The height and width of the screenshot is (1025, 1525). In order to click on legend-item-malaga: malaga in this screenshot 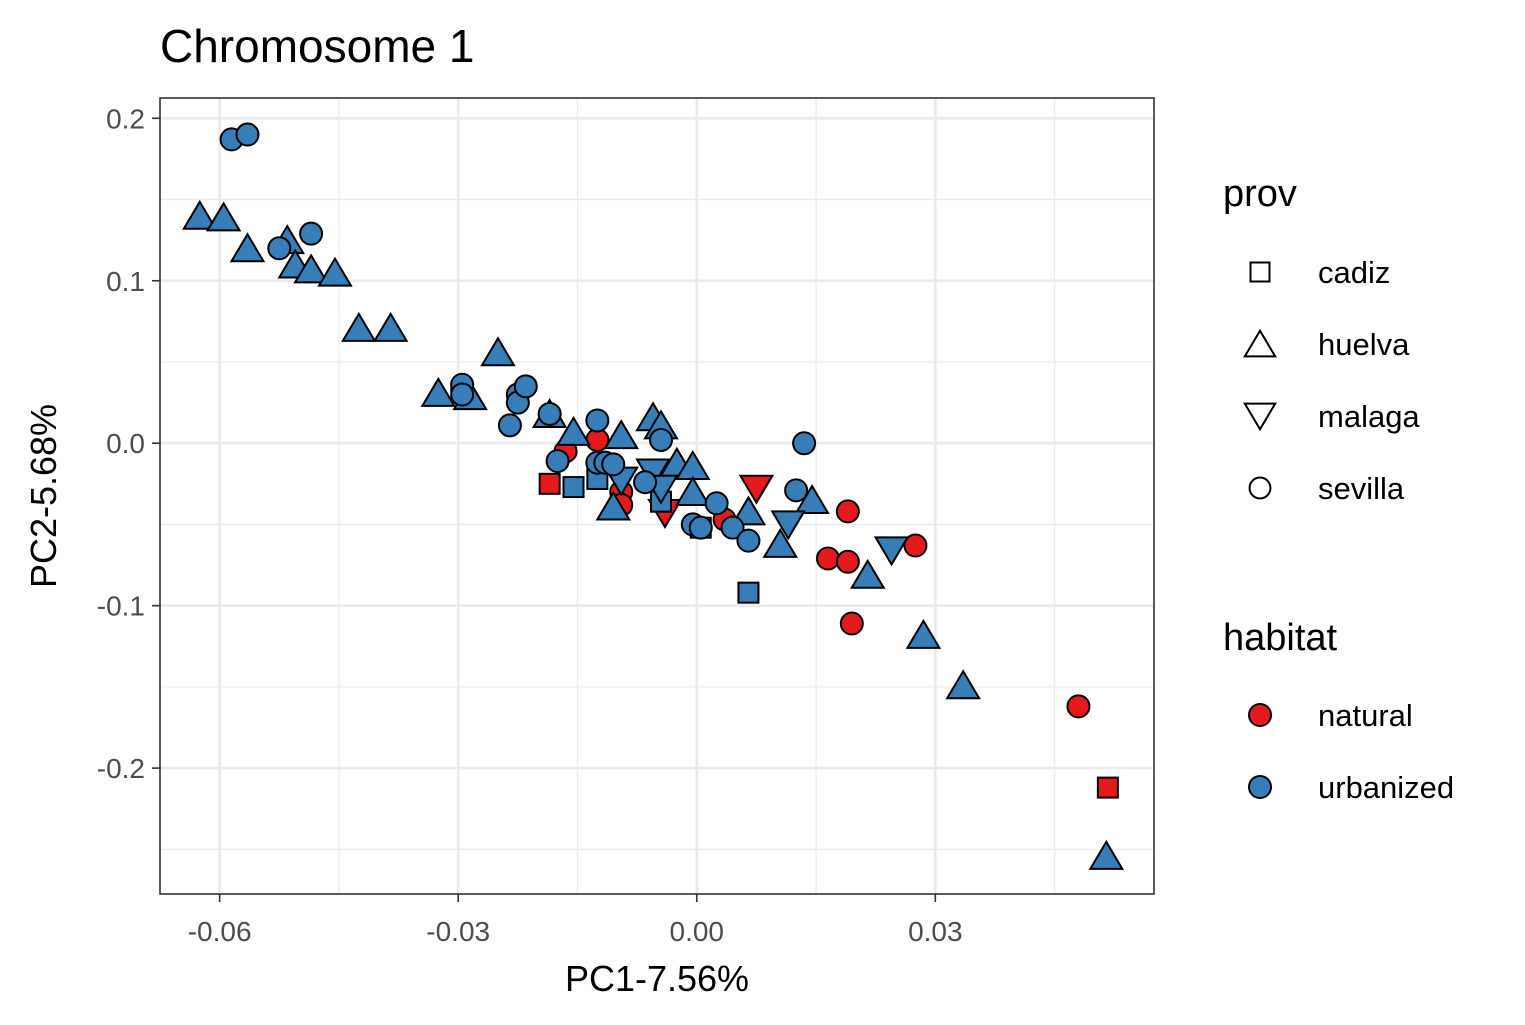, I will do `click(1331, 416)`.